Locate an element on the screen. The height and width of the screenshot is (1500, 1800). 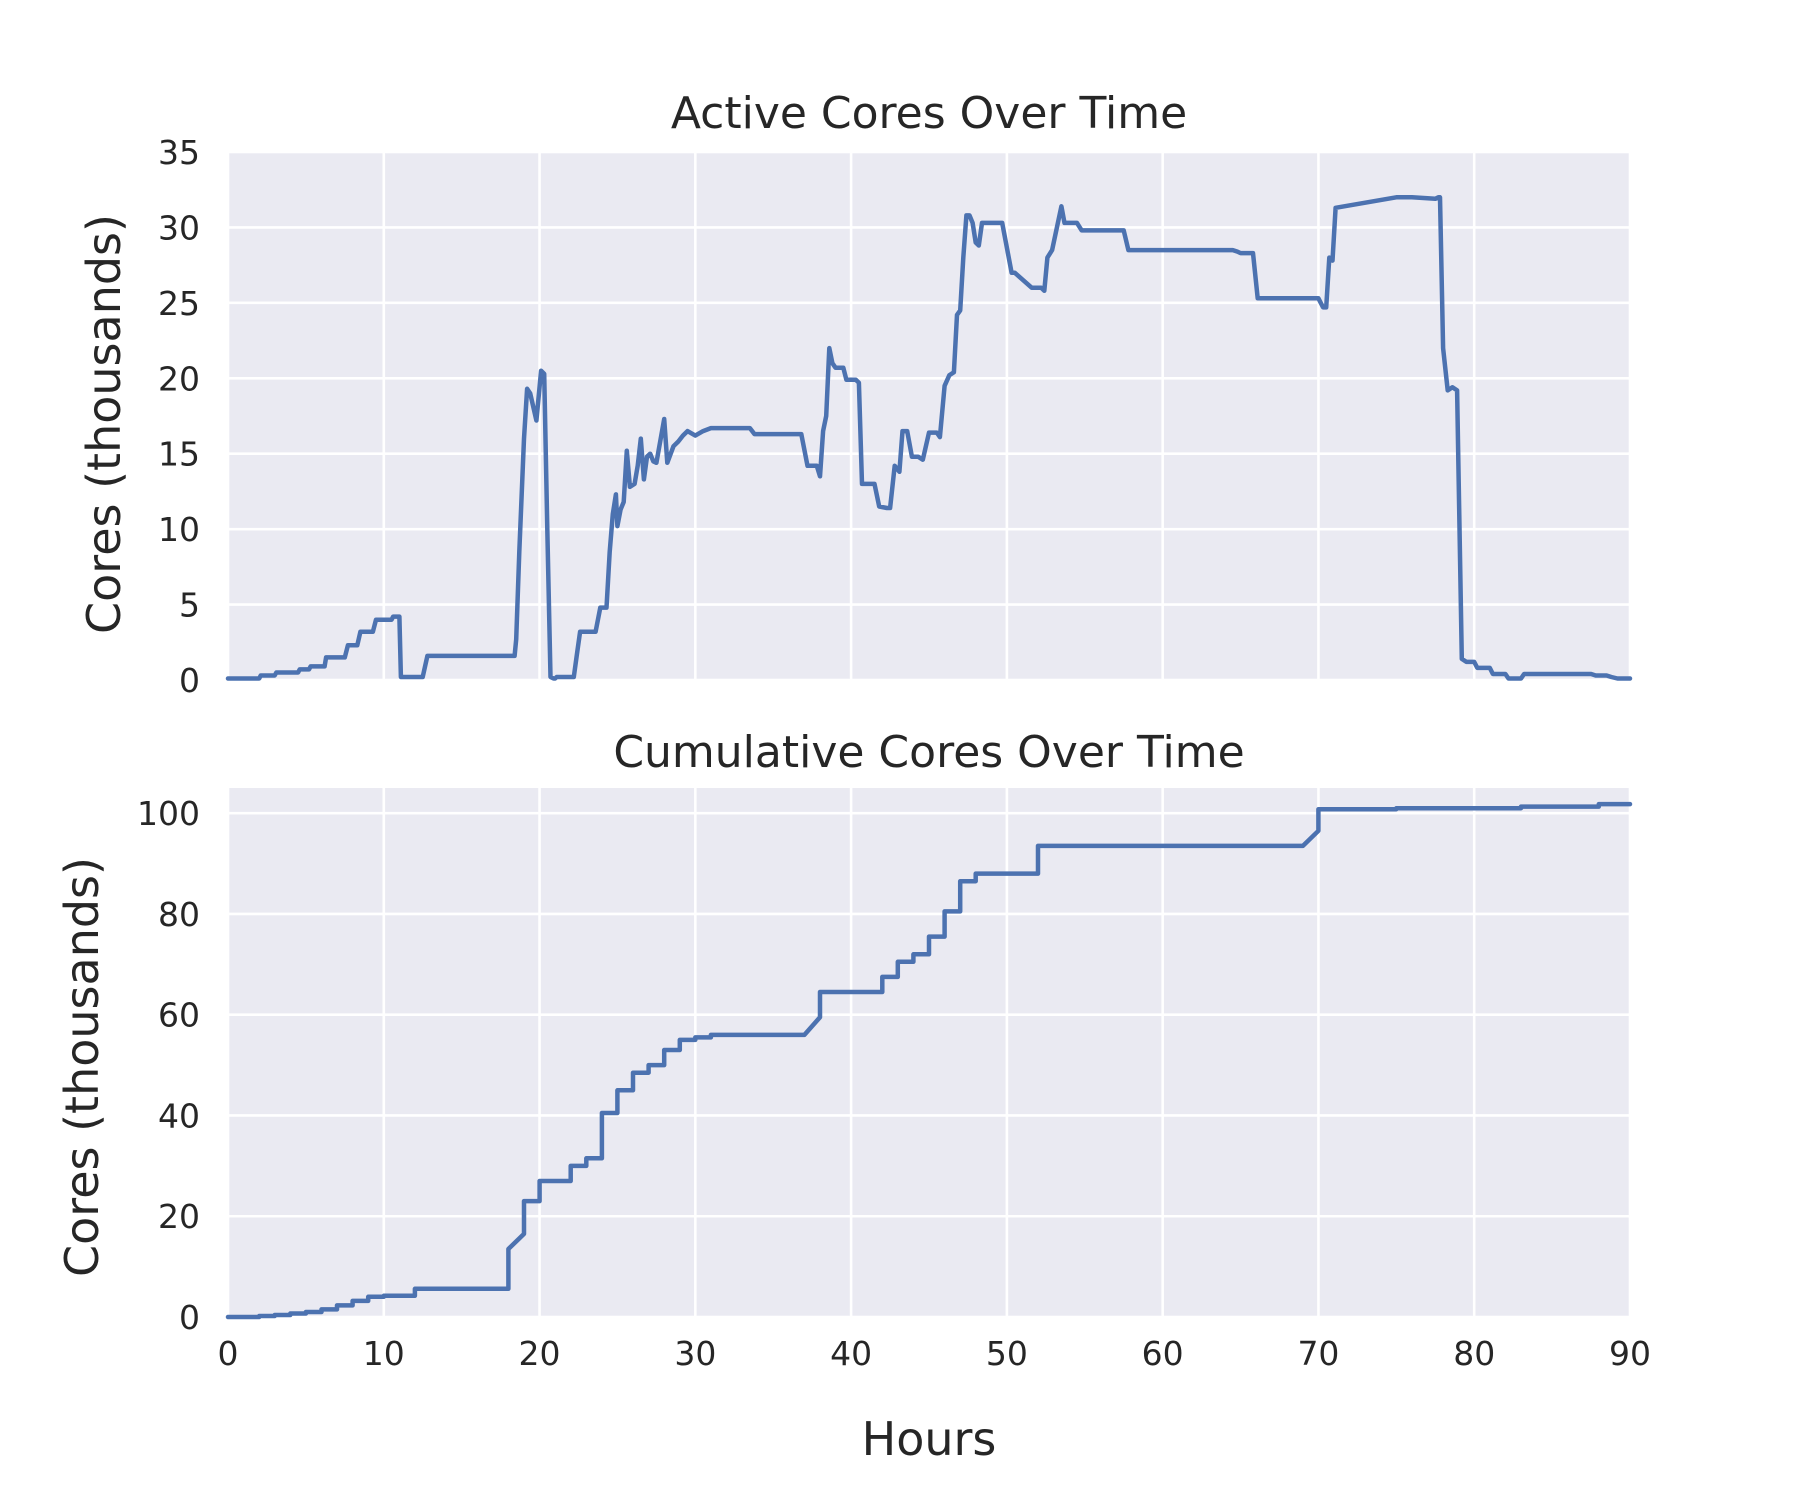
y-tick-label: 100 is located at coordinates (168, 813).